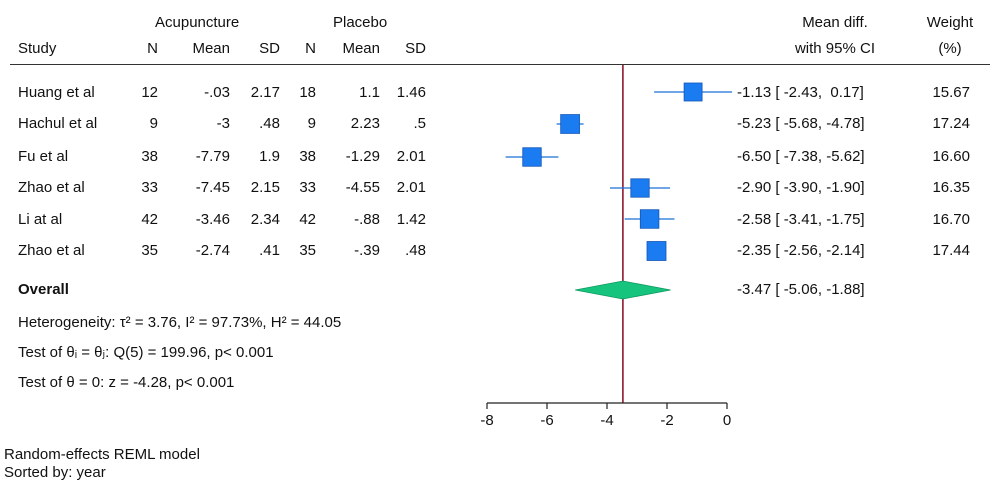 The height and width of the screenshot is (491, 1000). What do you see at coordinates (58, 123) in the screenshot?
I see `study-name: Hachul et al` at bounding box center [58, 123].